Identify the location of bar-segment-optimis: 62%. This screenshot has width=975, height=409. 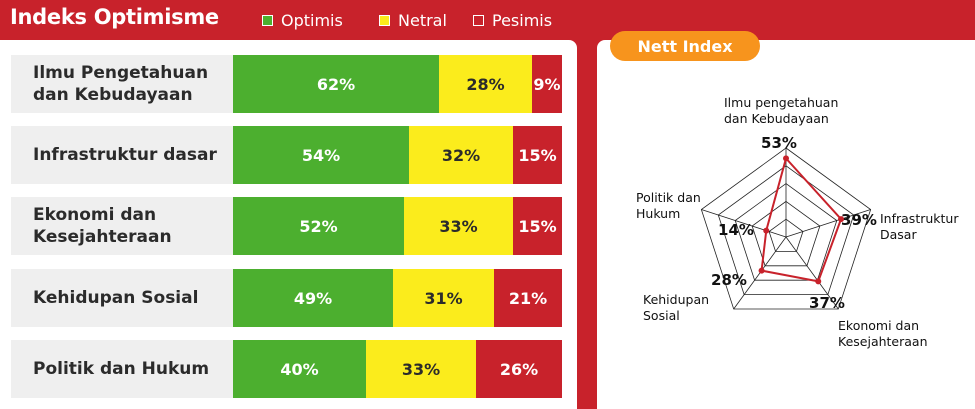
(336, 84).